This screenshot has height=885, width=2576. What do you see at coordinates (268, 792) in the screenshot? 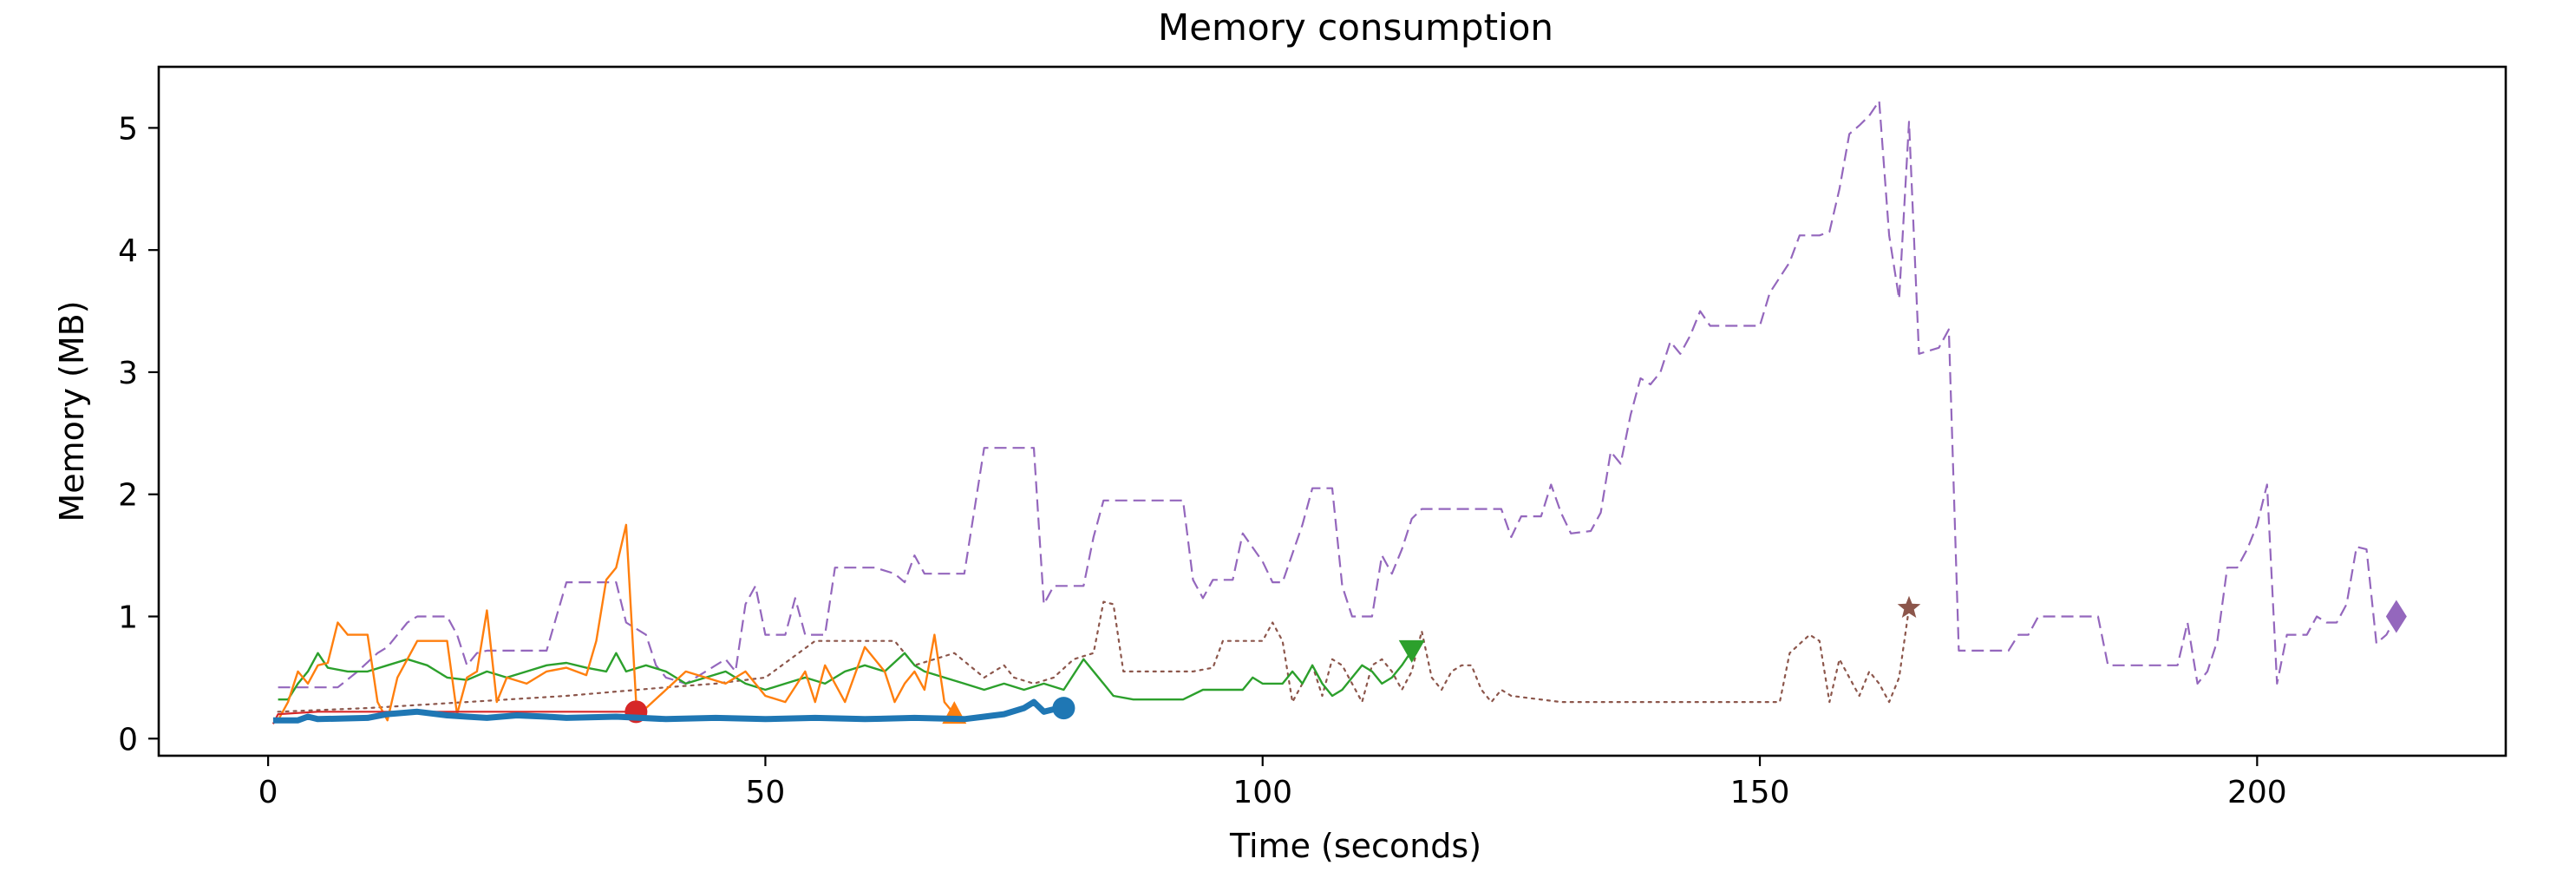
I see `x-tick-label: 0` at bounding box center [268, 792].